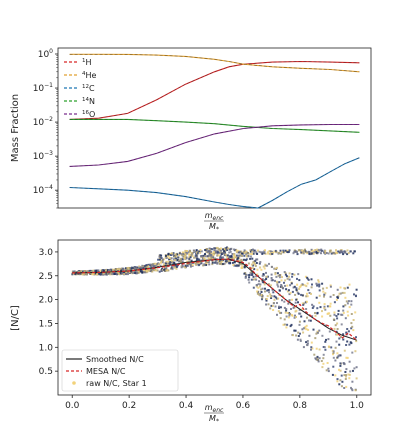 This screenshot has height=439, width=411. What do you see at coordinates (214, 90) in the screenshot?
I see `top-series-line-h` at bounding box center [214, 90].